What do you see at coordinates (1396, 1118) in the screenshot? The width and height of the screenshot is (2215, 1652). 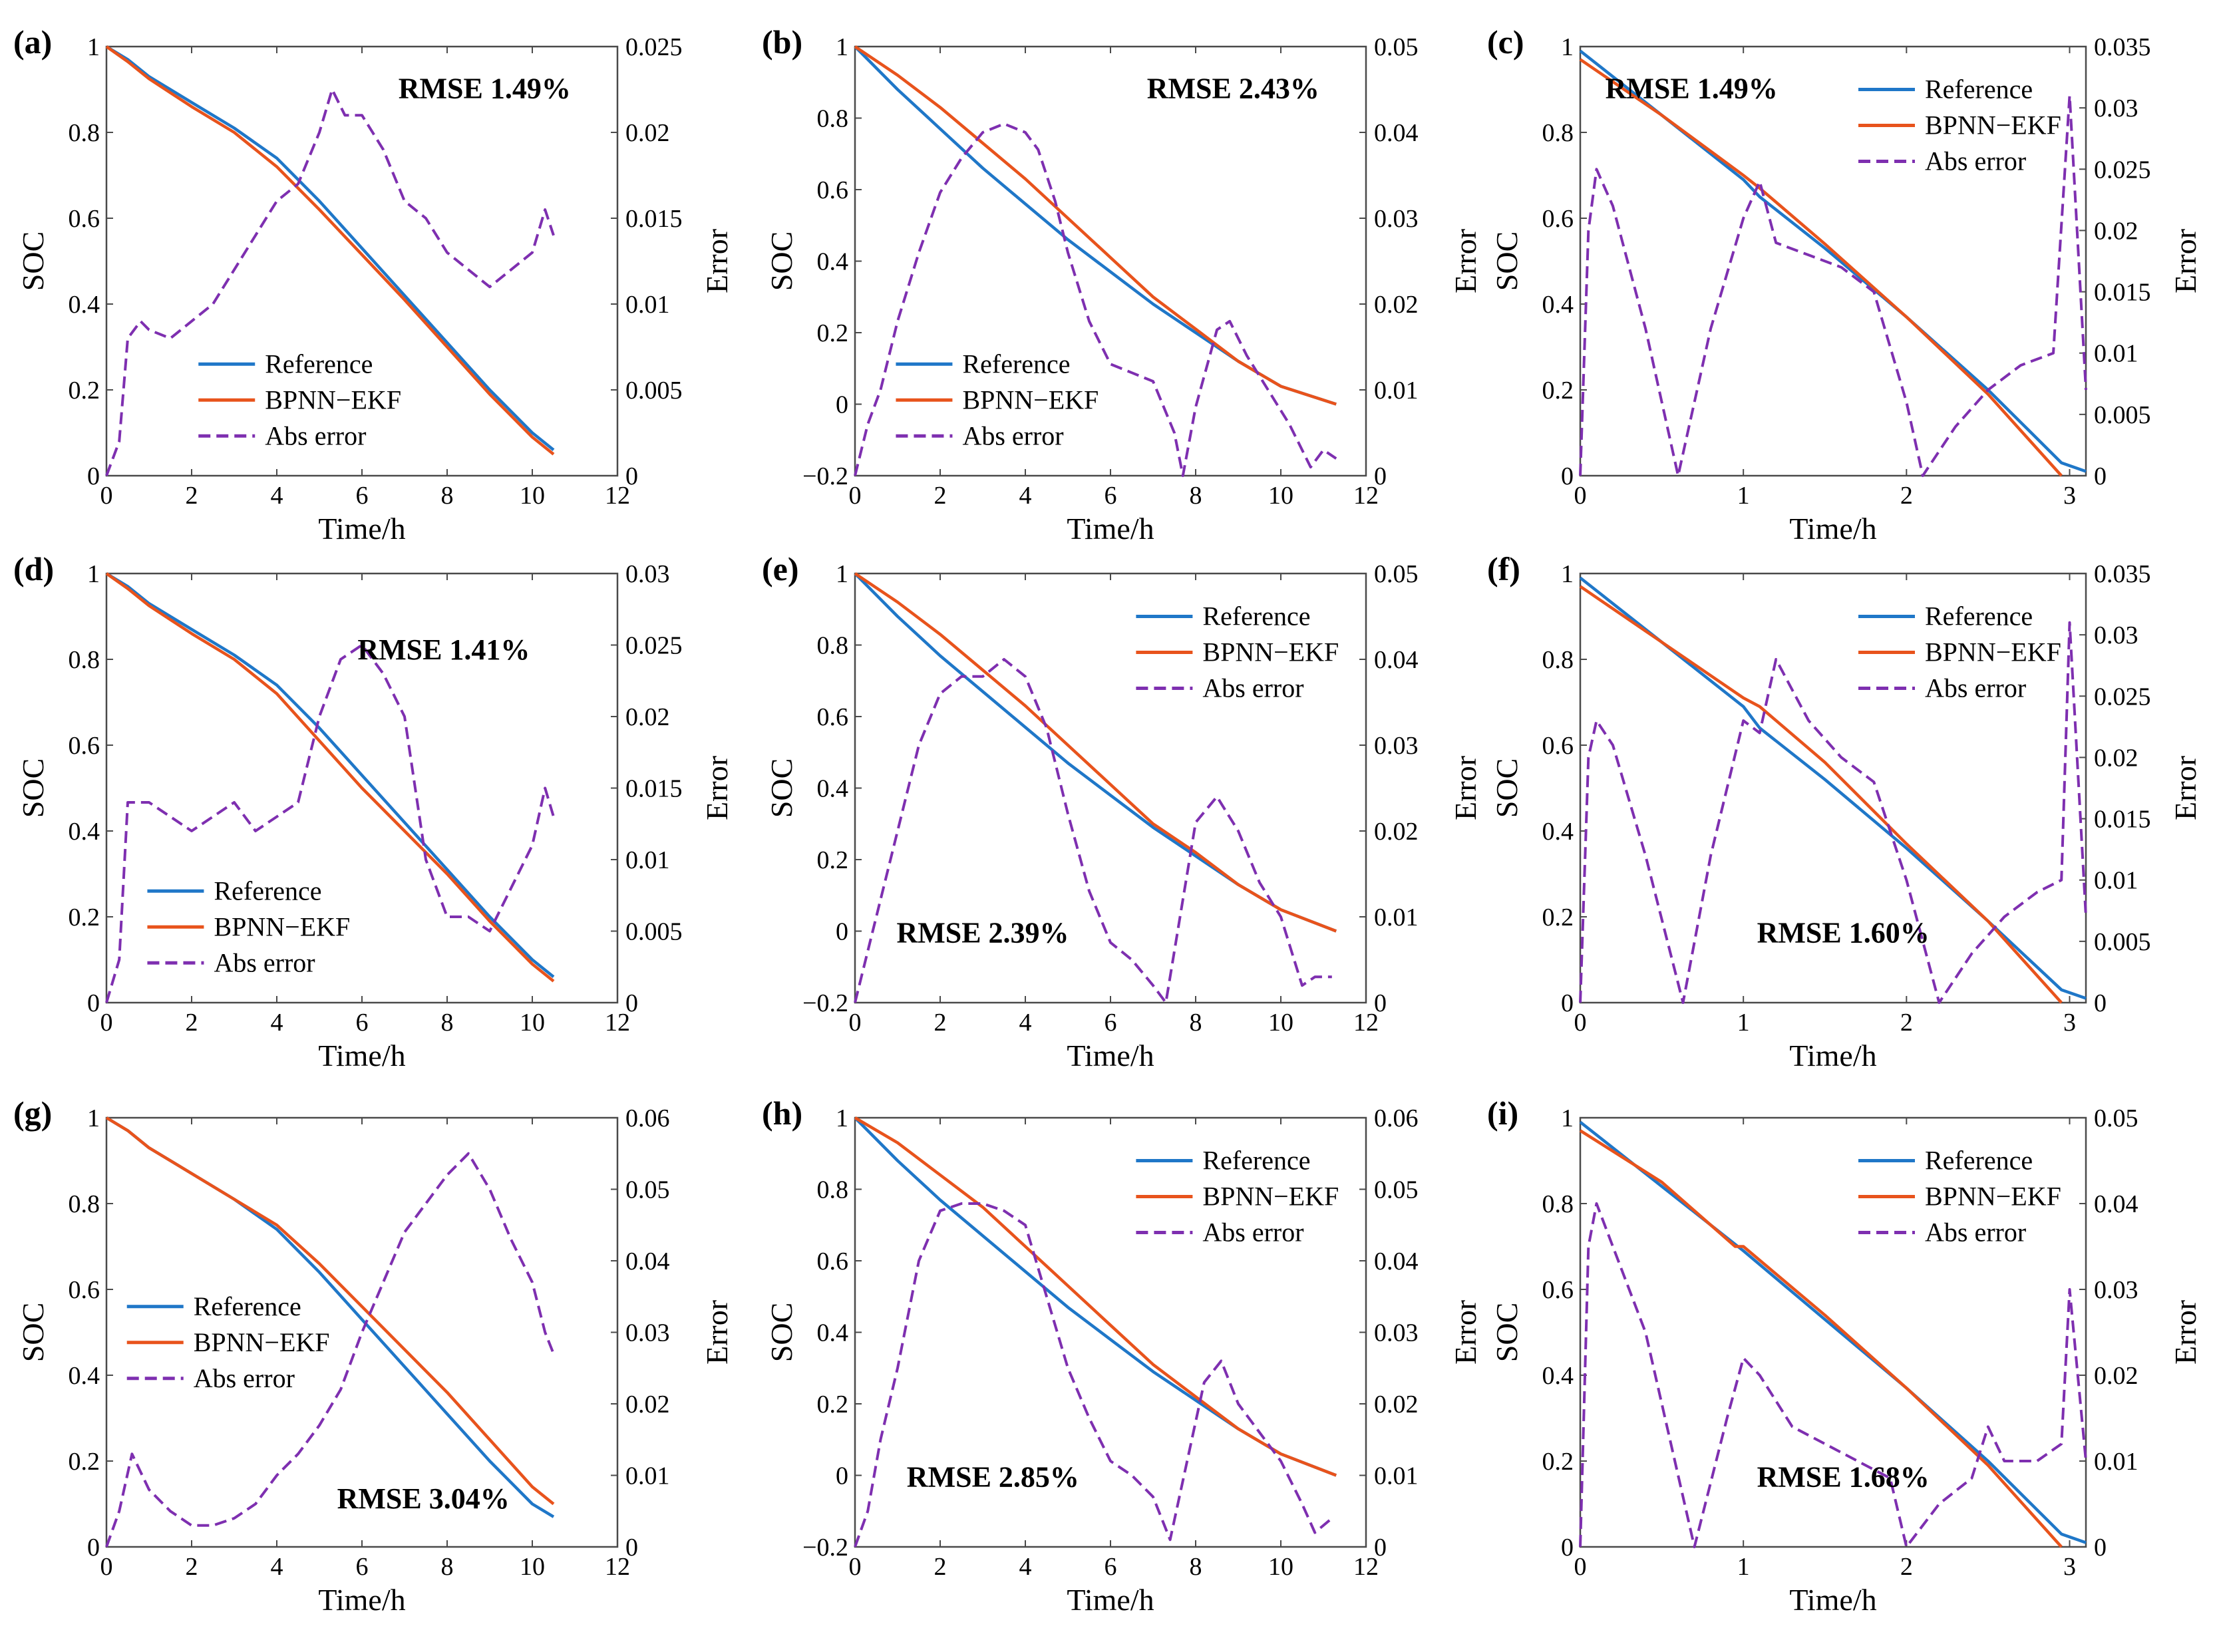 I see `y2-tick-label: 0.06` at bounding box center [1396, 1118].